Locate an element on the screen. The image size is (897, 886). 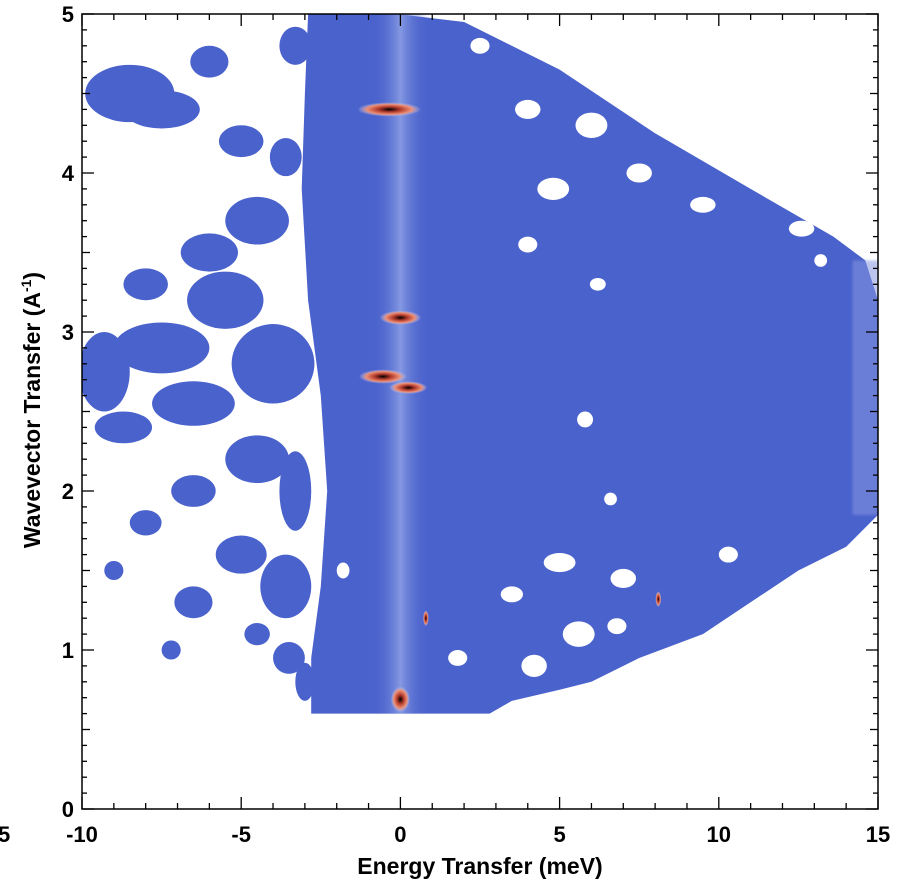
y-axis-title-superscript: -1 is located at coordinates (26, 285).